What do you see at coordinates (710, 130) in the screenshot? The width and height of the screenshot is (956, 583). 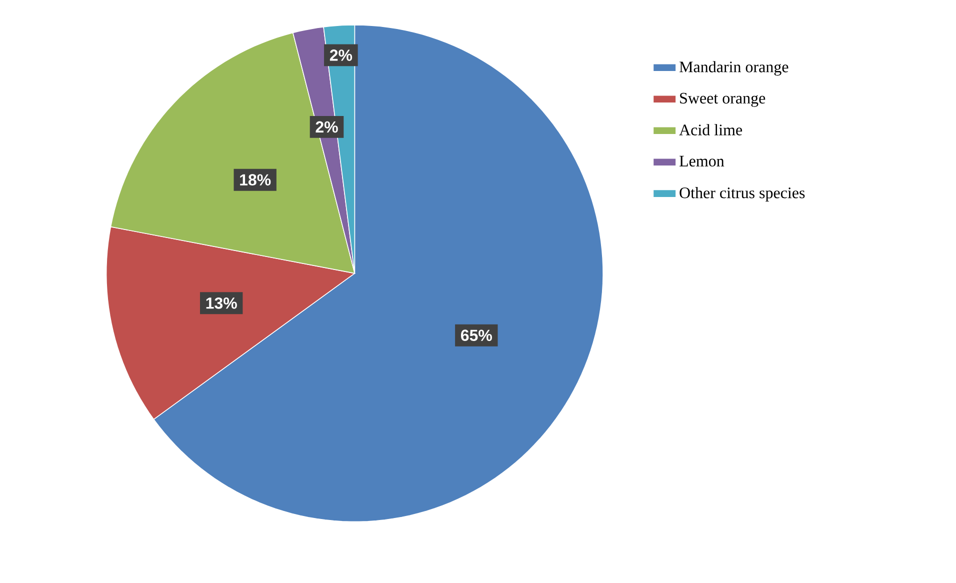 I see `legend-label: Acid lime` at bounding box center [710, 130].